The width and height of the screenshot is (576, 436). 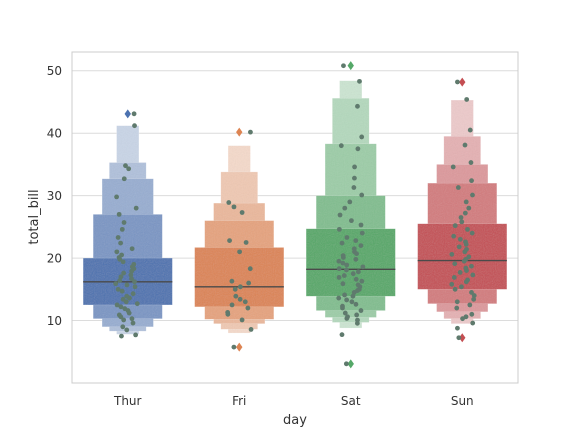 I want to click on x-tick-label: Thur, so click(x=127, y=401).